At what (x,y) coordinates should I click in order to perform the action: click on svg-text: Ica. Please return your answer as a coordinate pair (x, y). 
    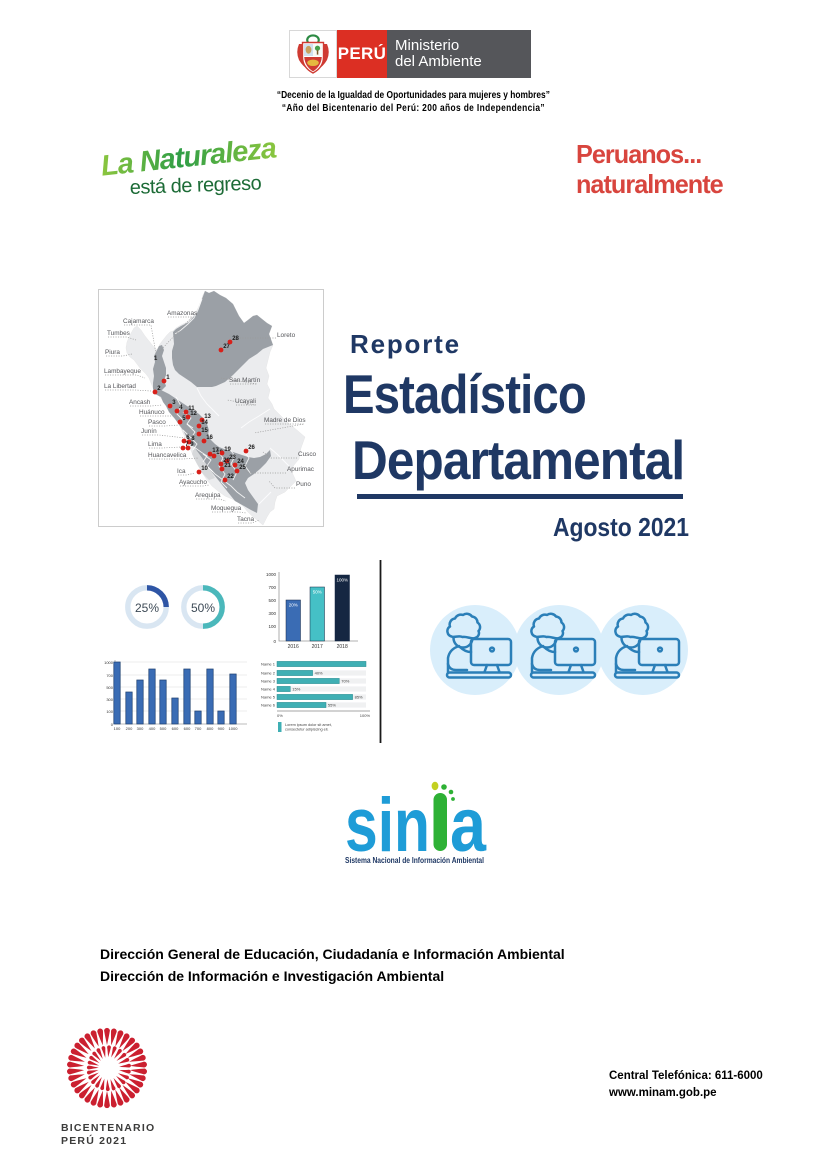
    Looking at the image, I should click on (181, 471).